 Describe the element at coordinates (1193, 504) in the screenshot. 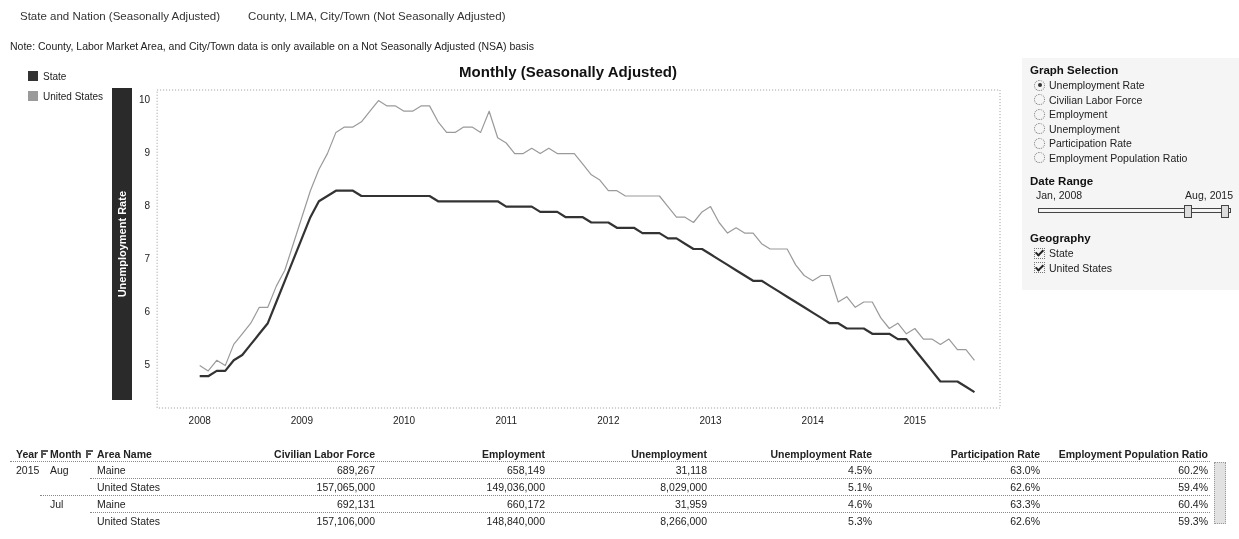

I see `text: 60.4%` at that location.